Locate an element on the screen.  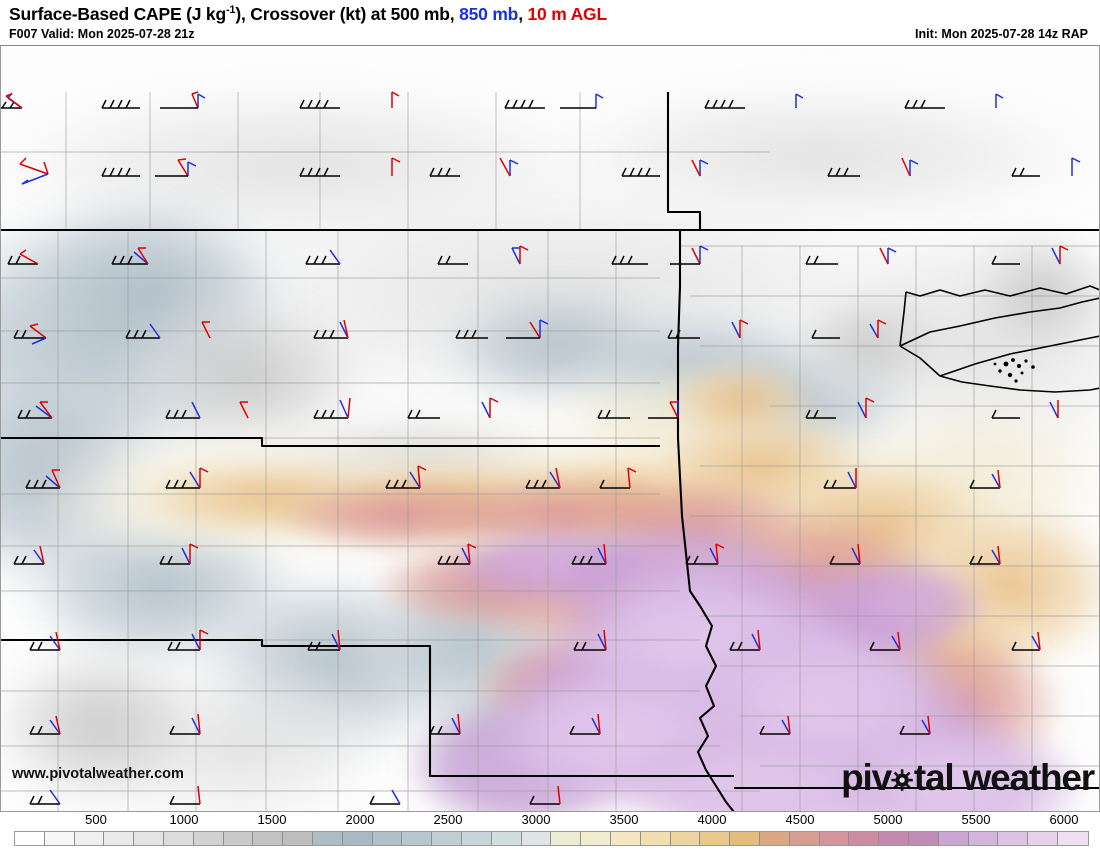
colorbar-tick-label: 6000 is located at coordinates (1064, 819).